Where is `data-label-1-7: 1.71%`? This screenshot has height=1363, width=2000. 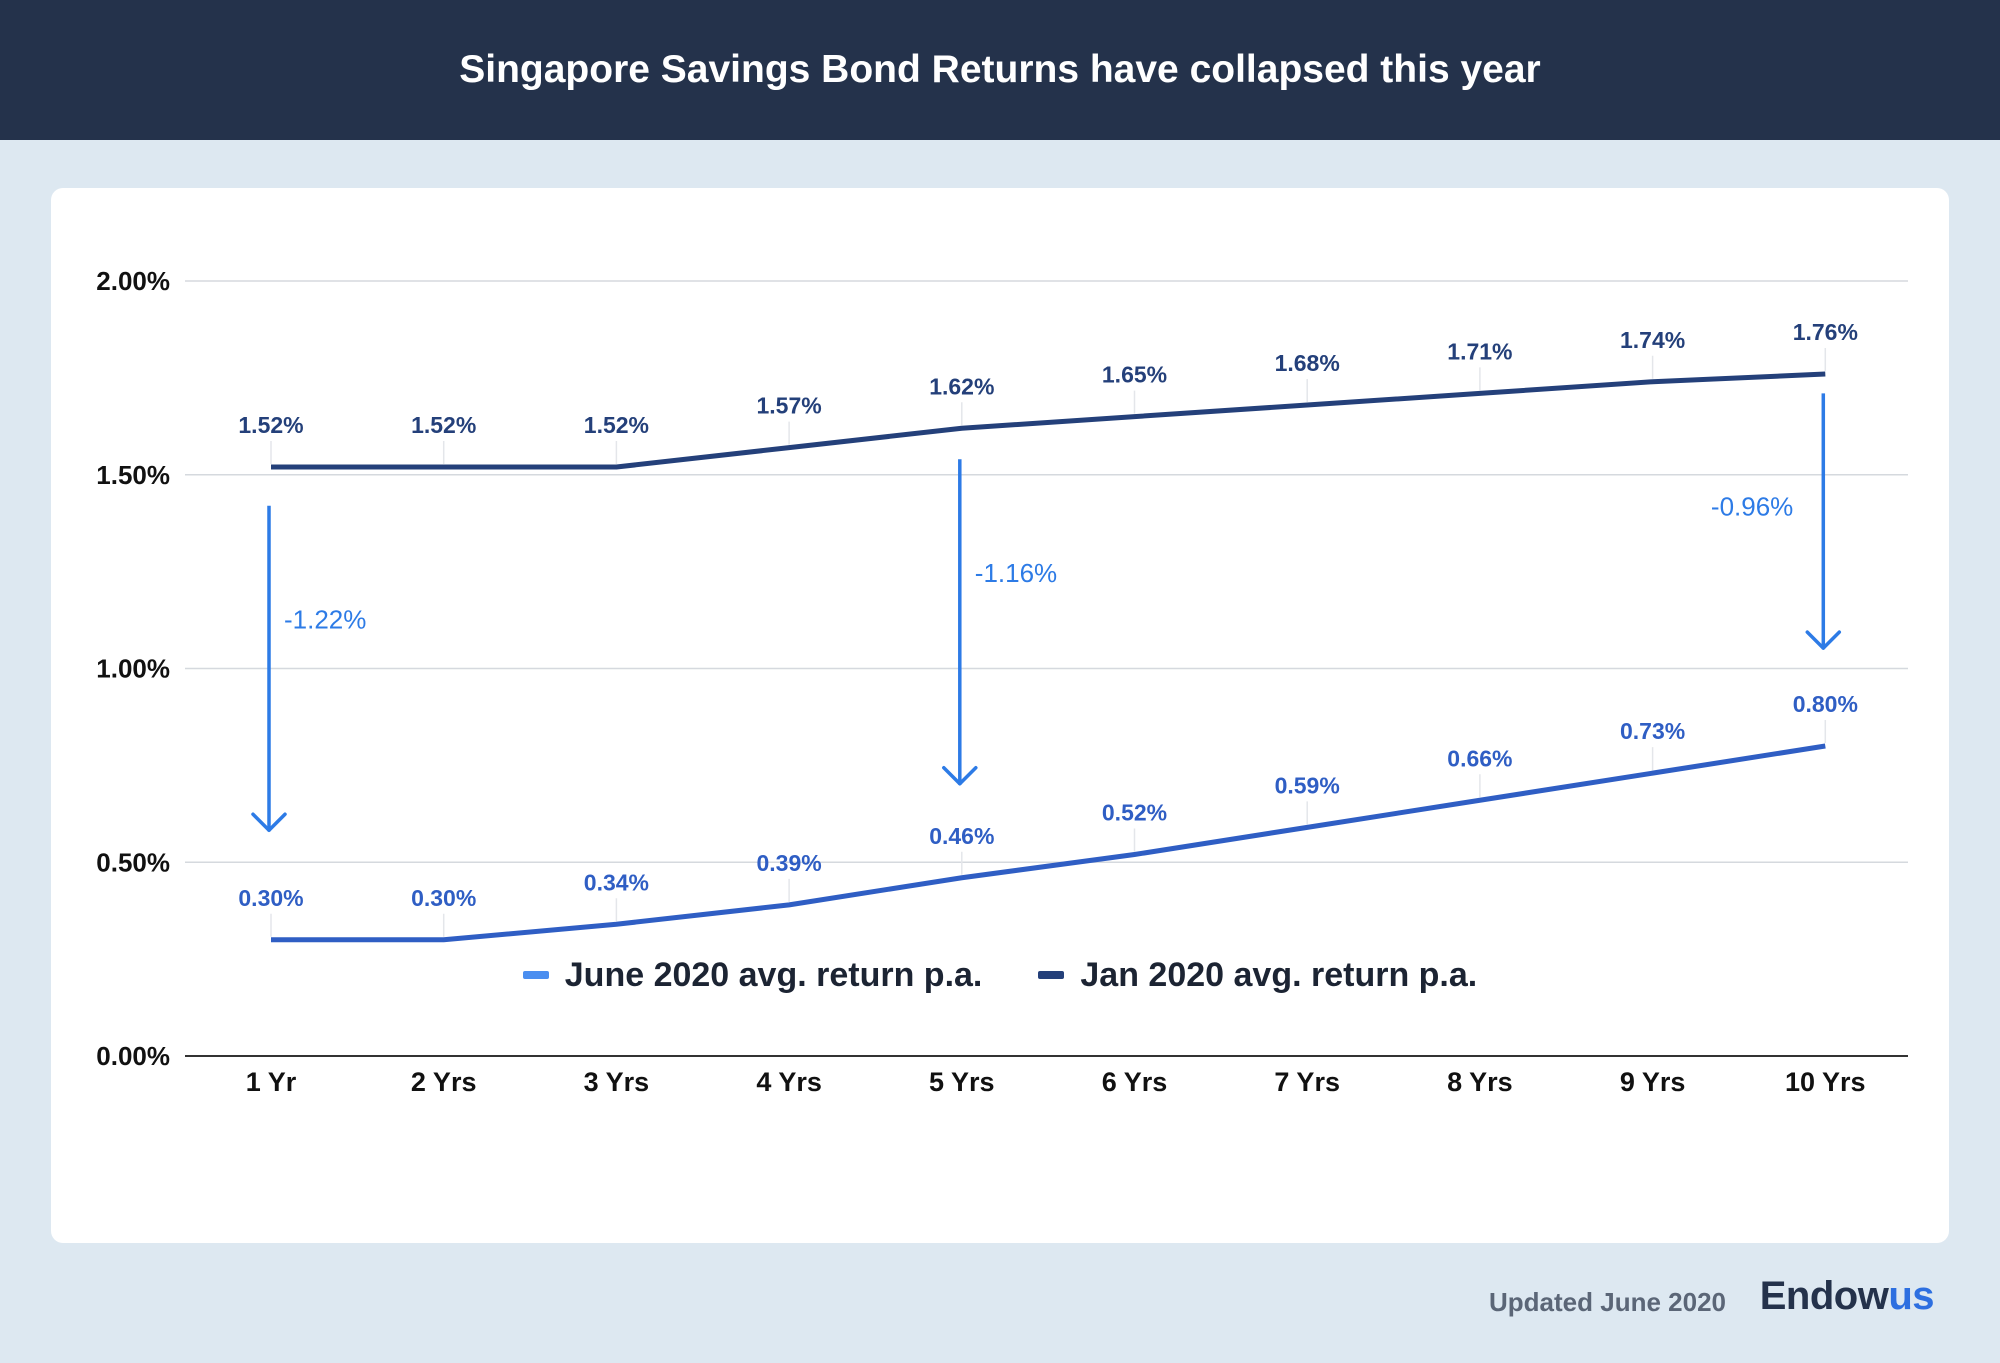 data-label-1-7: 1.71% is located at coordinates (1479, 351).